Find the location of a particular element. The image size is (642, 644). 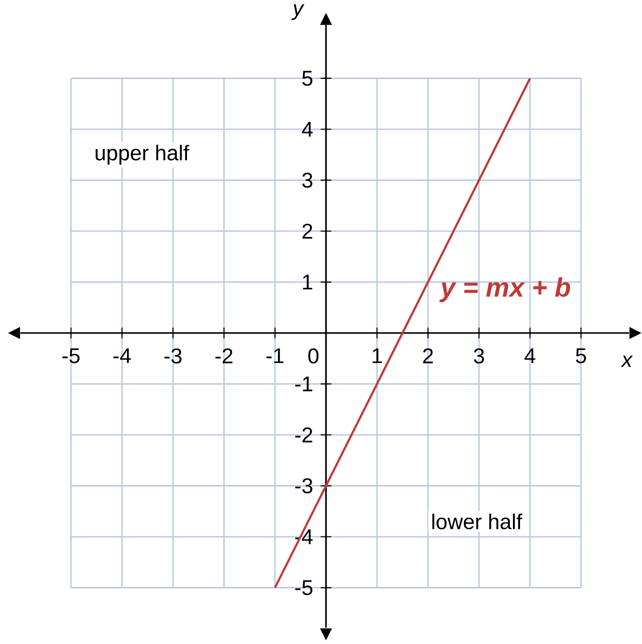

y-tick-label: -1 is located at coordinates (303, 384).